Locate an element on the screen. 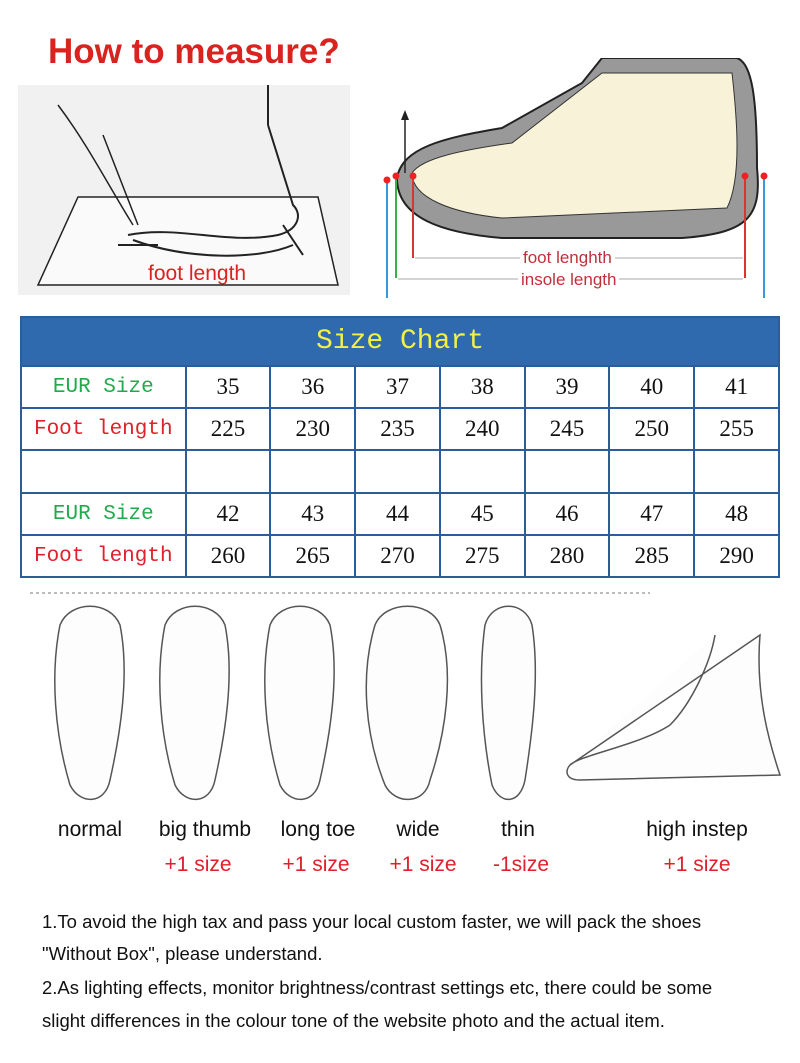 The height and width of the screenshot is (1063, 800). table-cell: 42 is located at coordinates (228, 514).